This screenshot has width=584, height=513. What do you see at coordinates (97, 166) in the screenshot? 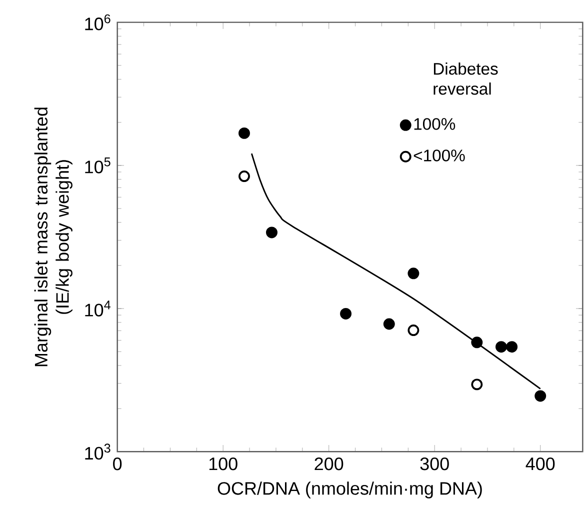
I see `y-tick-label: 10$^{5}$` at bounding box center [97, 166].